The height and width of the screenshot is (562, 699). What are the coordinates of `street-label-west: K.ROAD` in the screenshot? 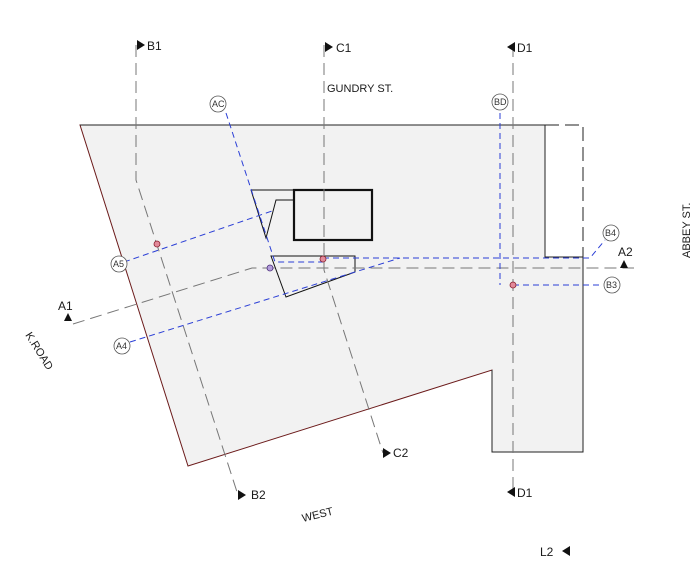 It's located at (38, 351).